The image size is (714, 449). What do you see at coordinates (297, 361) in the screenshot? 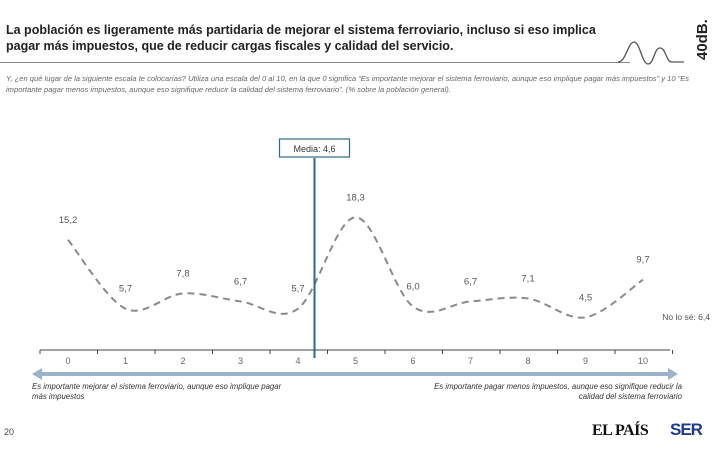
I see `x-tick-label: 4` at bounding box center [297, 361].